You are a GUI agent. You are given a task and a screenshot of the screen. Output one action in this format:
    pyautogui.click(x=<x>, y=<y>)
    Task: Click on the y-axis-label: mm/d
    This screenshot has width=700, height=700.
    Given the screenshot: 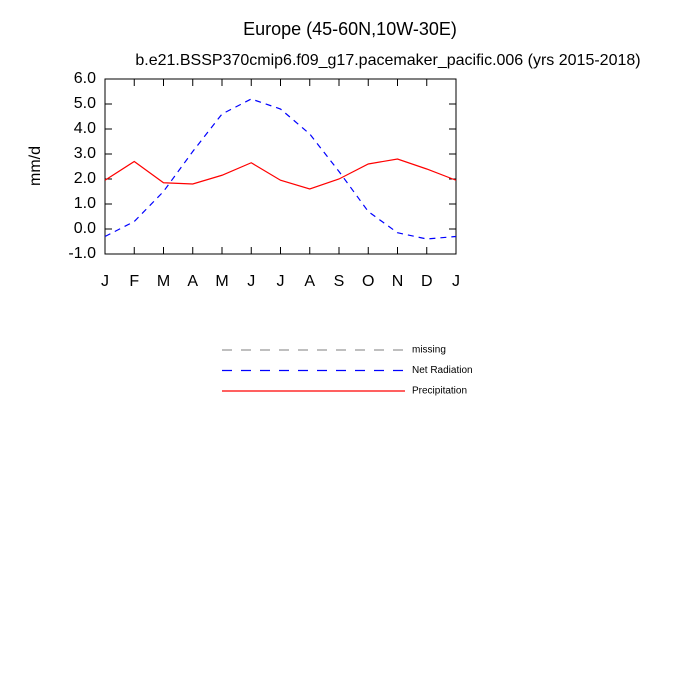 What is the action you would take?
    pyautogui.click(x=35, y=166)
    